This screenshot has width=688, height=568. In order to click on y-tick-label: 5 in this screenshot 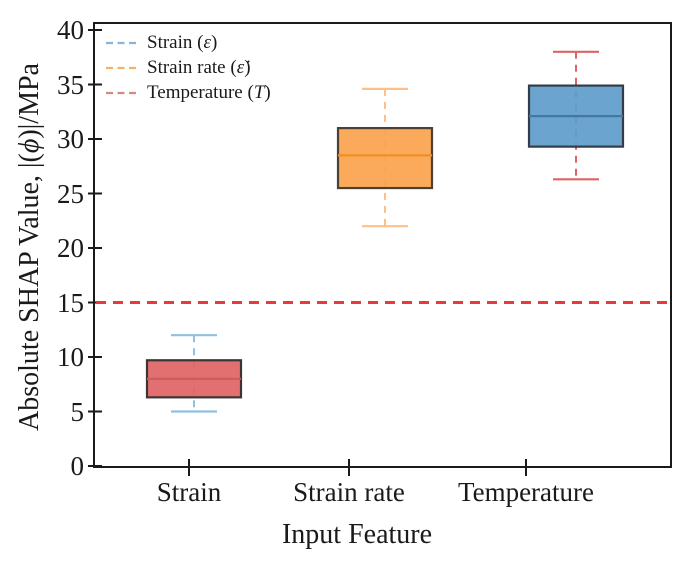, I will do `click(77, 411)`.